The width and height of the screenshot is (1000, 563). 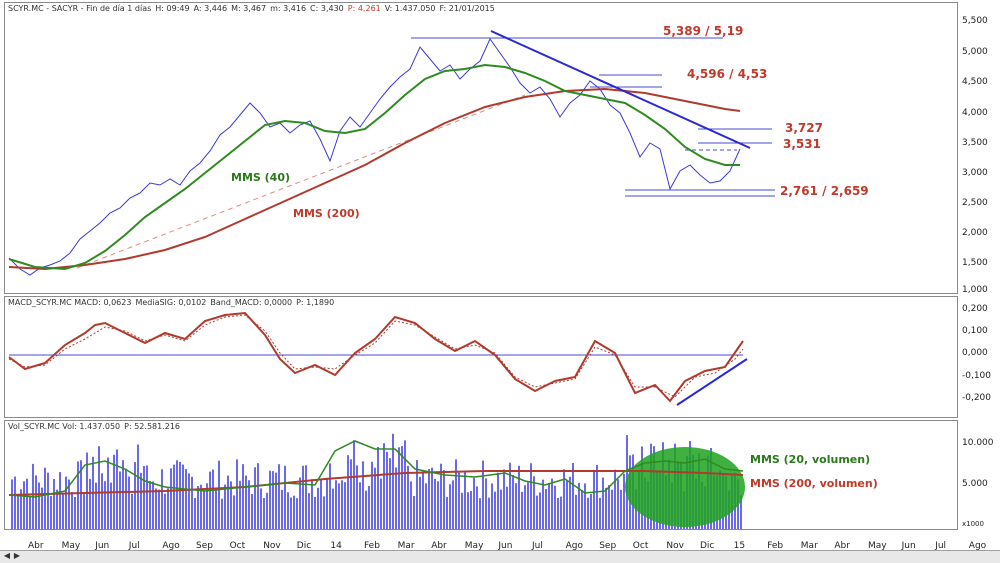 I want to click on scale-note: x1000, so click(x=973, y=524).